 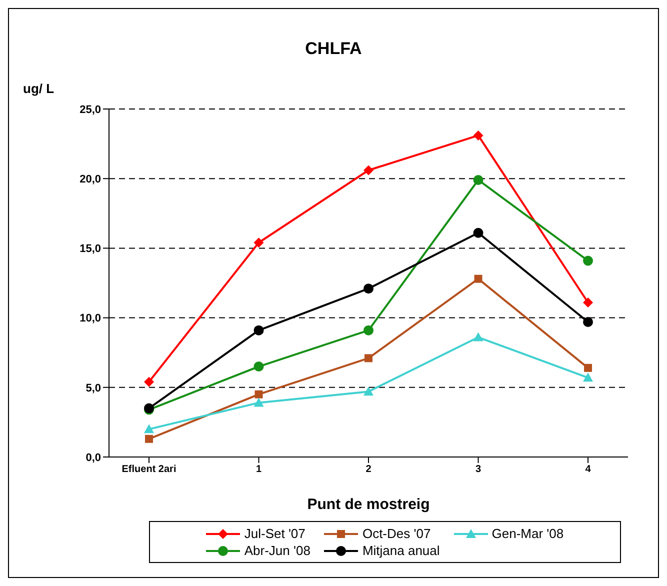 What do you see at coordinates (528, 533) in the screenshot?
I see `legend-label: Gen-Mar '08` at bounding box center [528, 533].